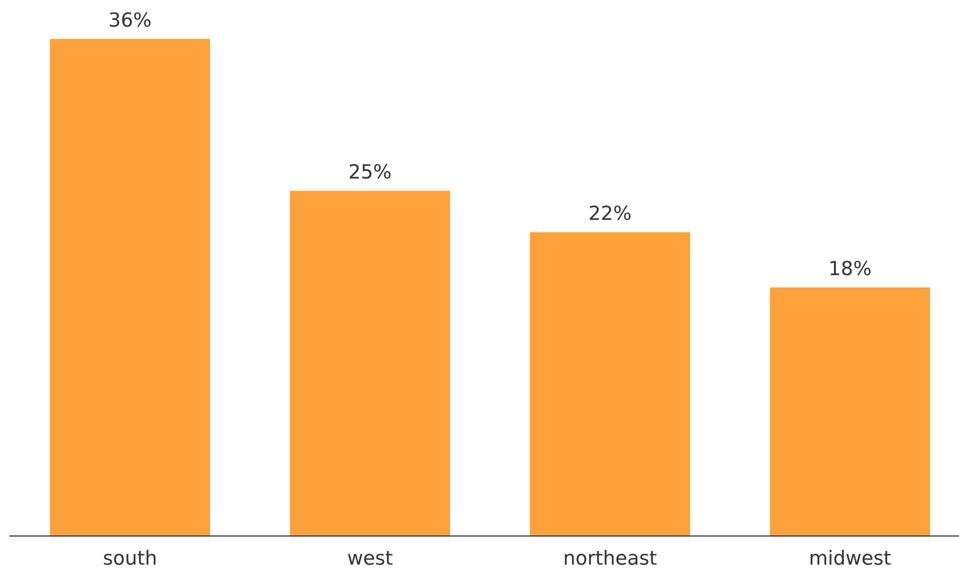  Describe the element at coordinates (610, 557) in the screenshot. I see `x-tick-label: northeast` at that location.